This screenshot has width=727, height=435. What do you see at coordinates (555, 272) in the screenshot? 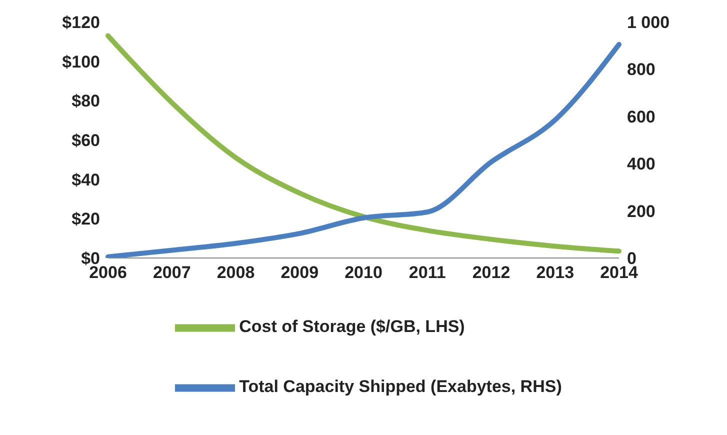
I see `x-tick-label: 2013` at bounding box center [555, 272].